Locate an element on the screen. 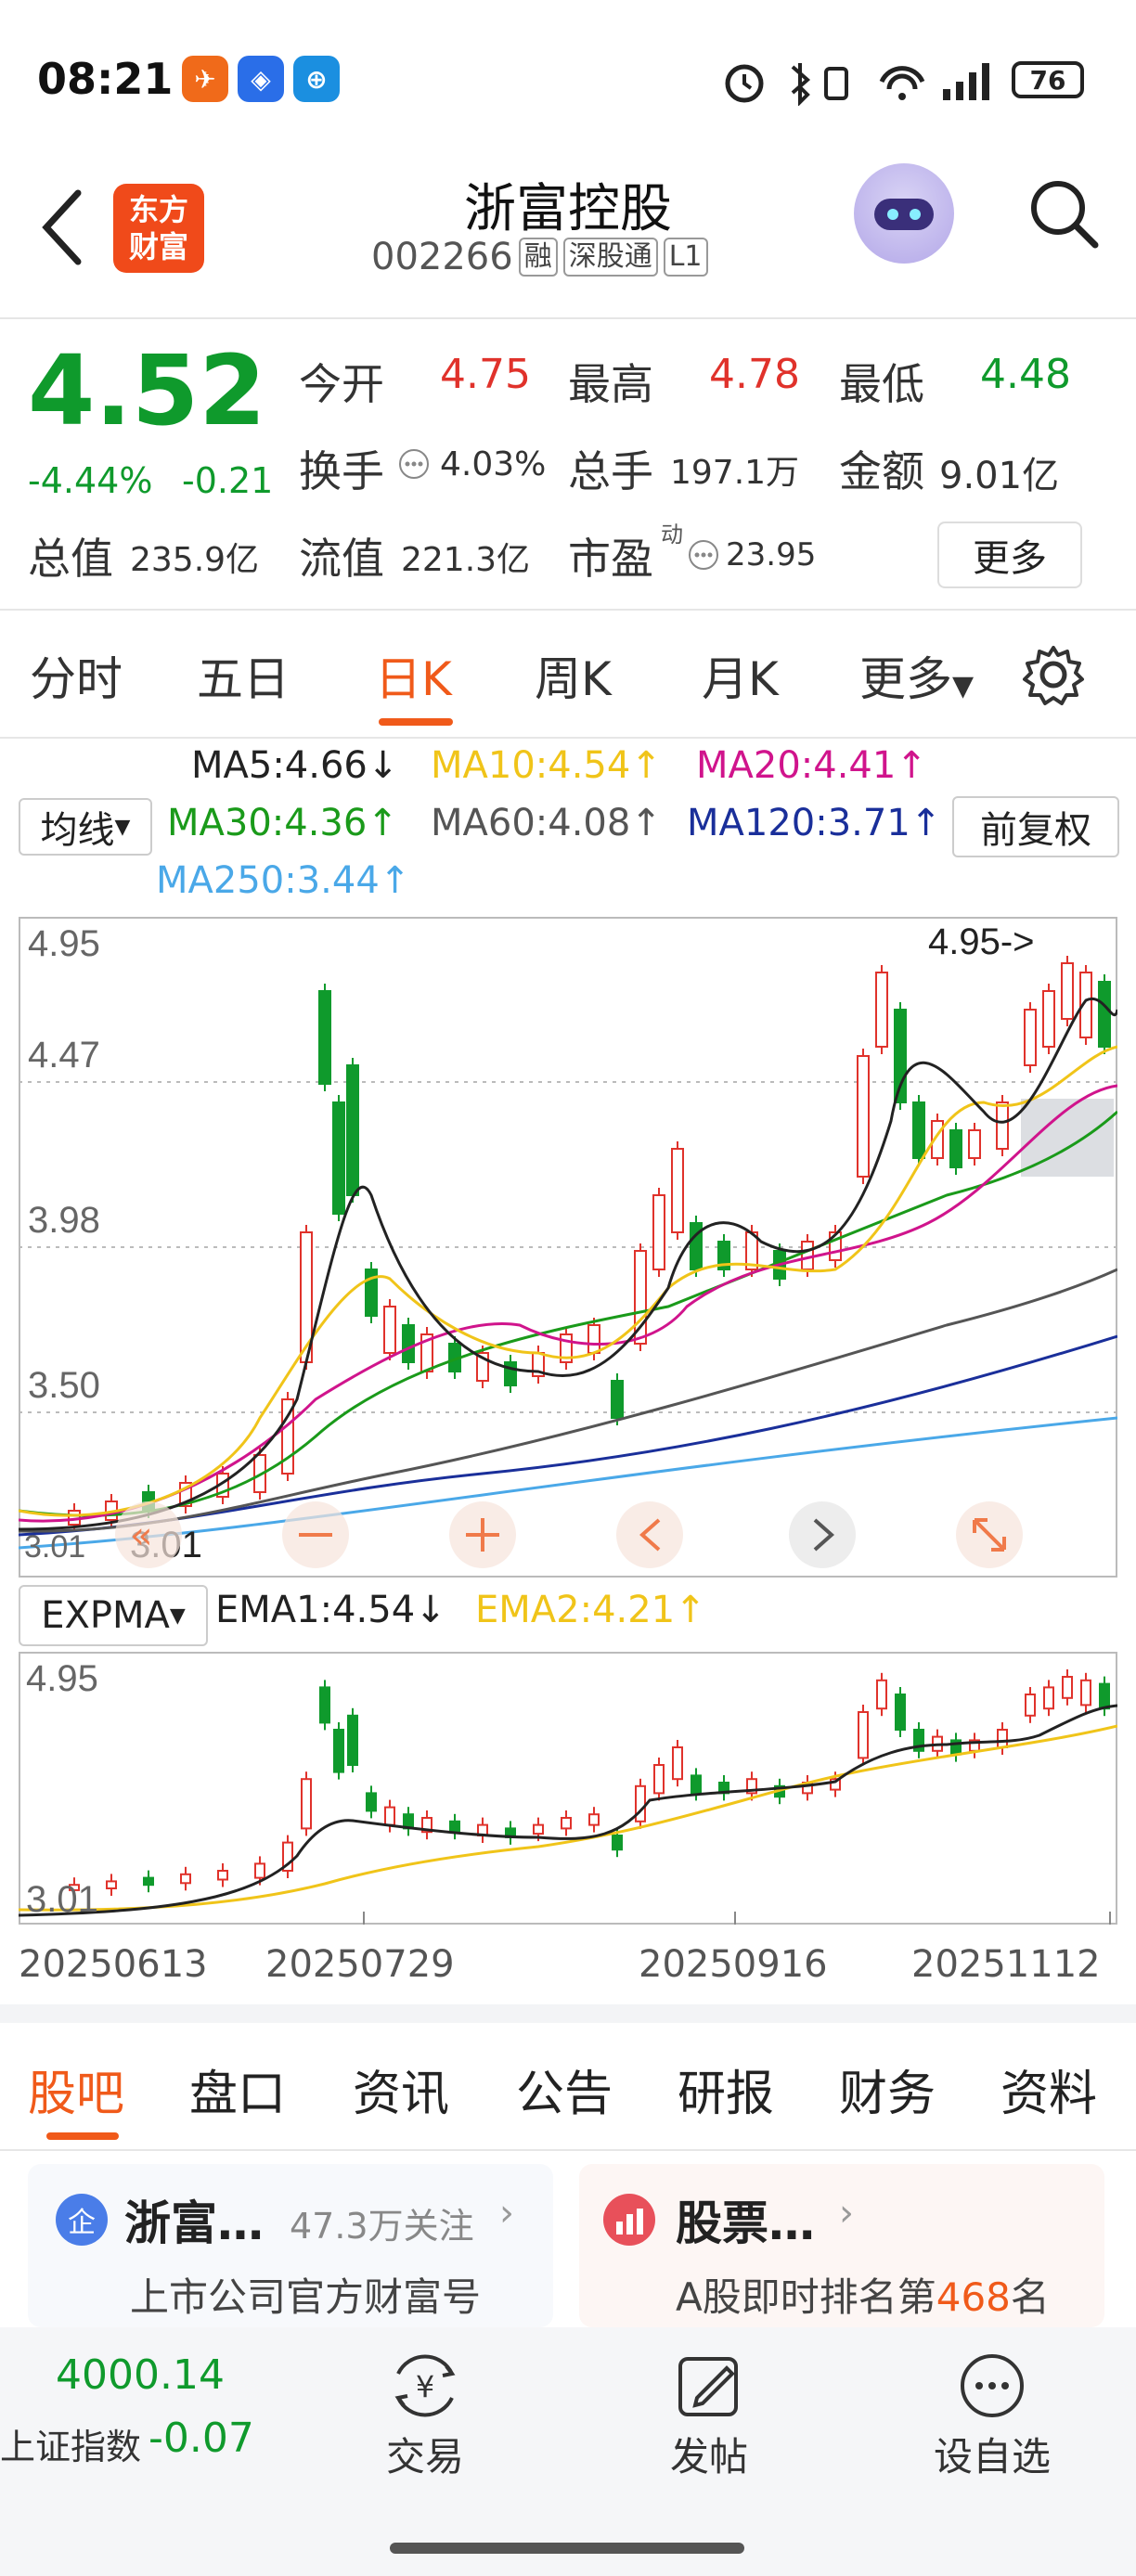 Image resolution: width=1136 pixels, height=2576 pixels. high-marker: 4.95-> is located at coordinates (981, 941).